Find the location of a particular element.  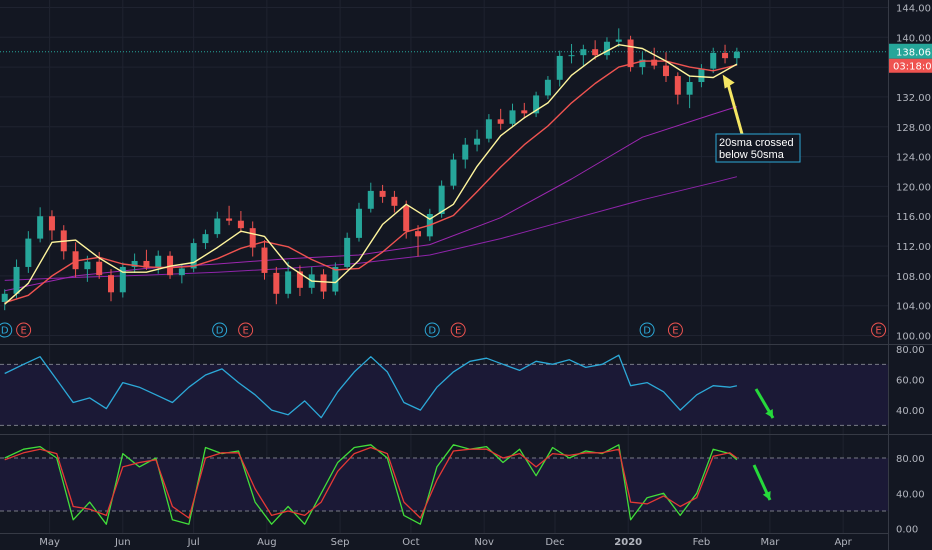

rsi-band is located at coordinates (444, 395).